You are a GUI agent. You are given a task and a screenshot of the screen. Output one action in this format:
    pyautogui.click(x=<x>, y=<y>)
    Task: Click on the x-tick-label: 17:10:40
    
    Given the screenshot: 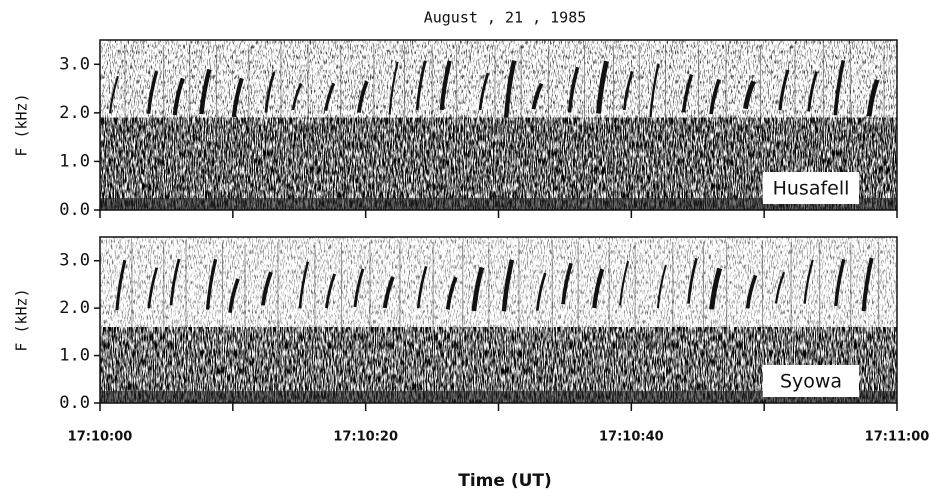 What is the action you would take?
    pyautogui.click(x=631, y=437)
    